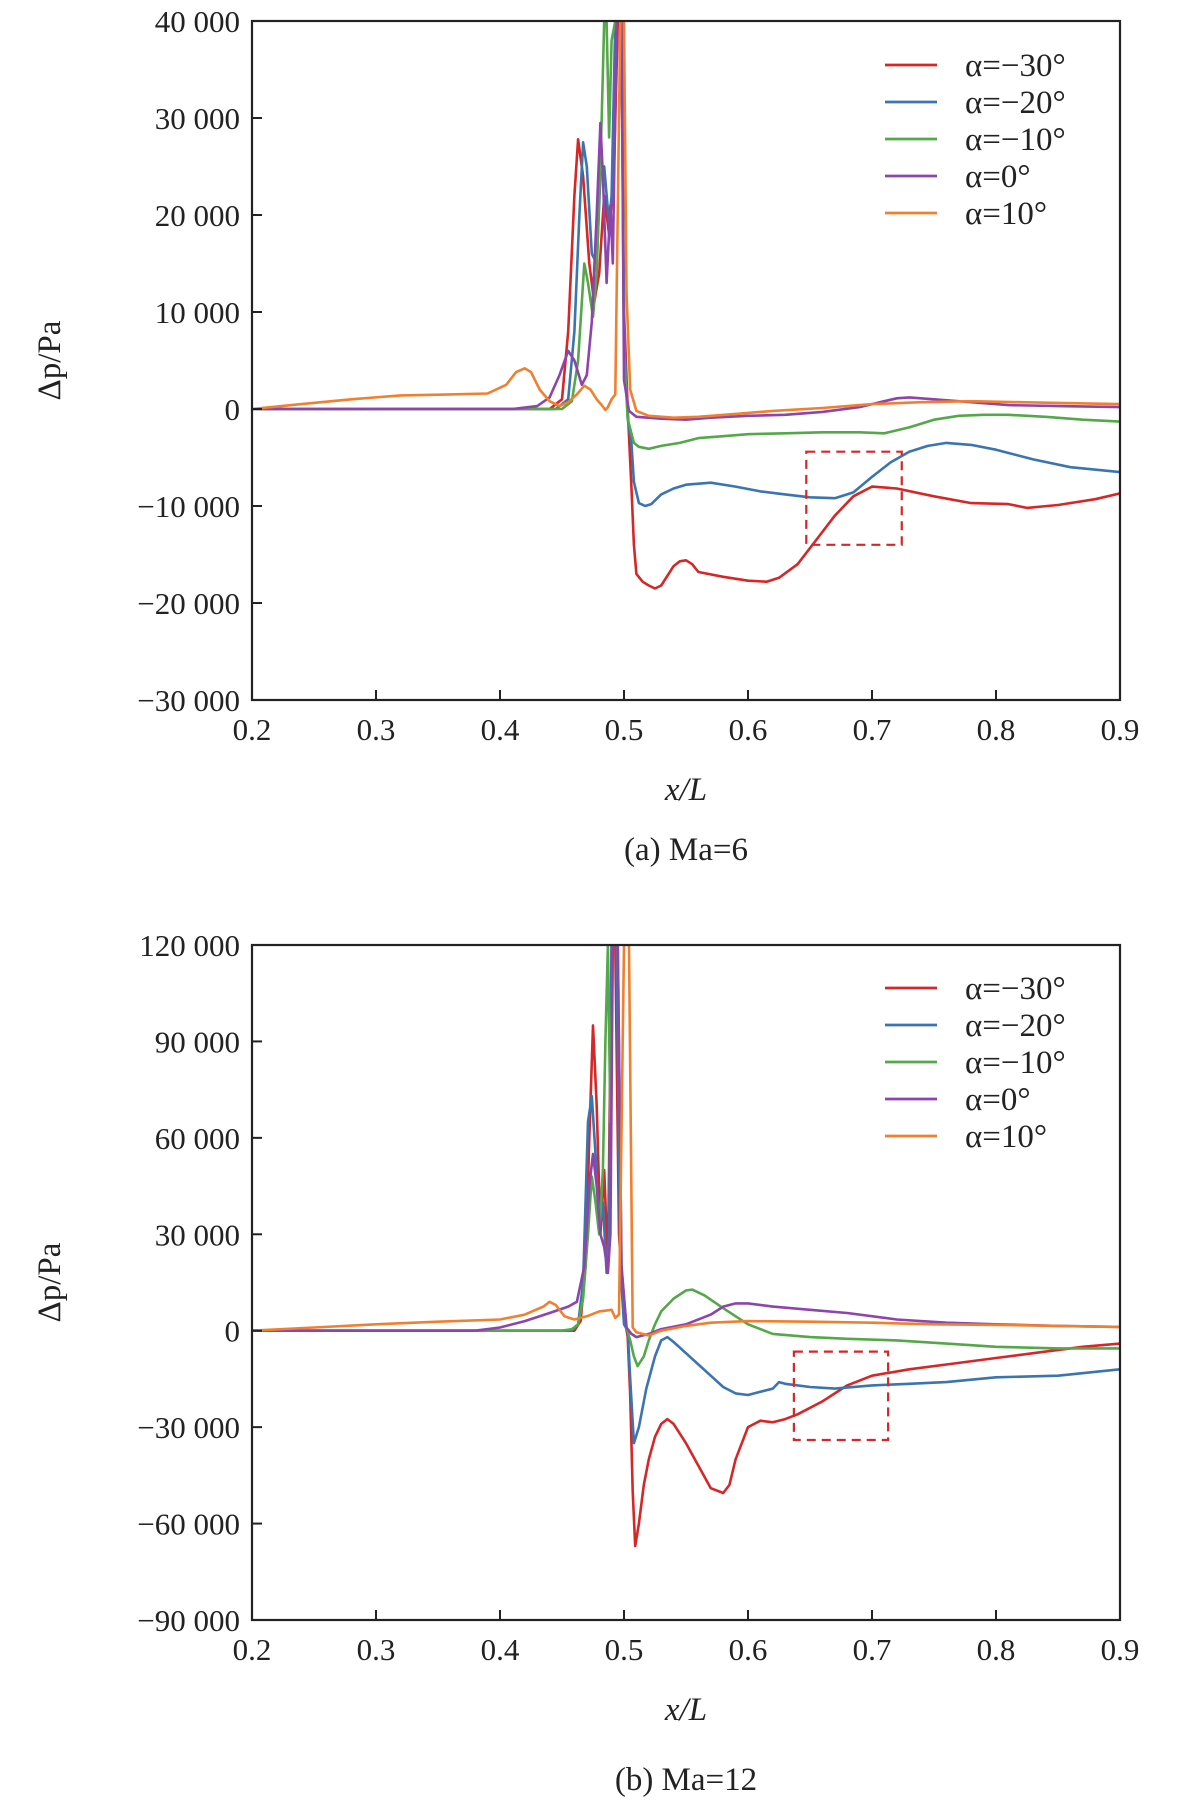 The height and width of the screenshot is (1805, 1181). I want to click on y-tick-label: 20 000, so click(197, 215).